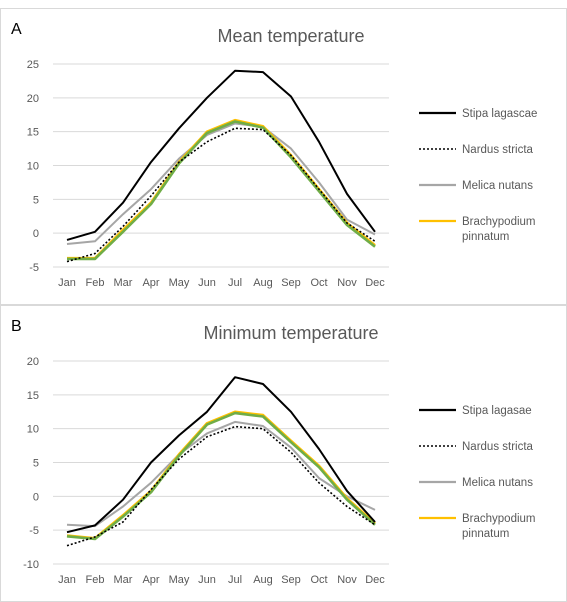 Image resolution: width=567 pixels, height=602 pixels. What do you see at coordinates (497, 411) in the screenshot?
I see `legend-label: Stipa lagasae` at bounding box center [497, 411].